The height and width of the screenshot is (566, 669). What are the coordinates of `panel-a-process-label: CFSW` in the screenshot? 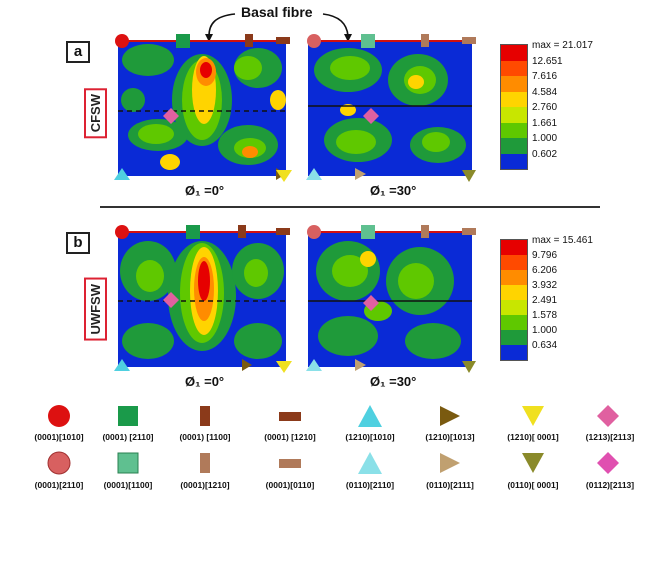 It's located at (95, 113).